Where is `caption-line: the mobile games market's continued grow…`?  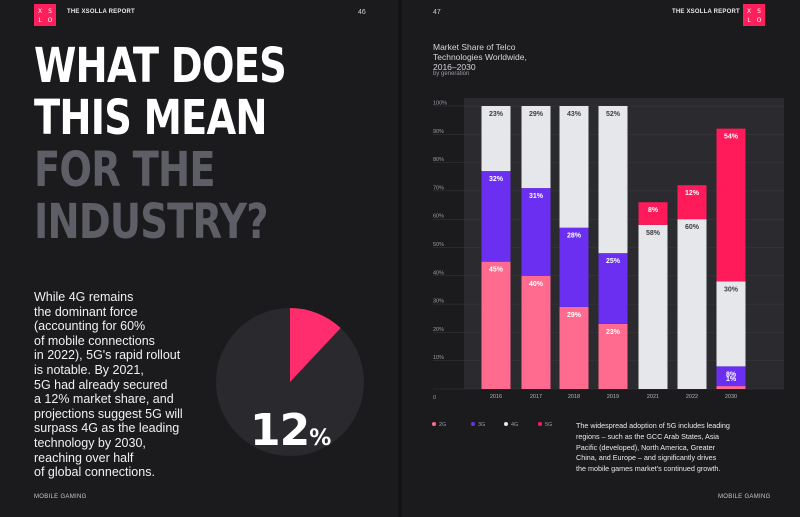 caption-line: the mobile games market's continued grow… is located at coordinates (648, 469).